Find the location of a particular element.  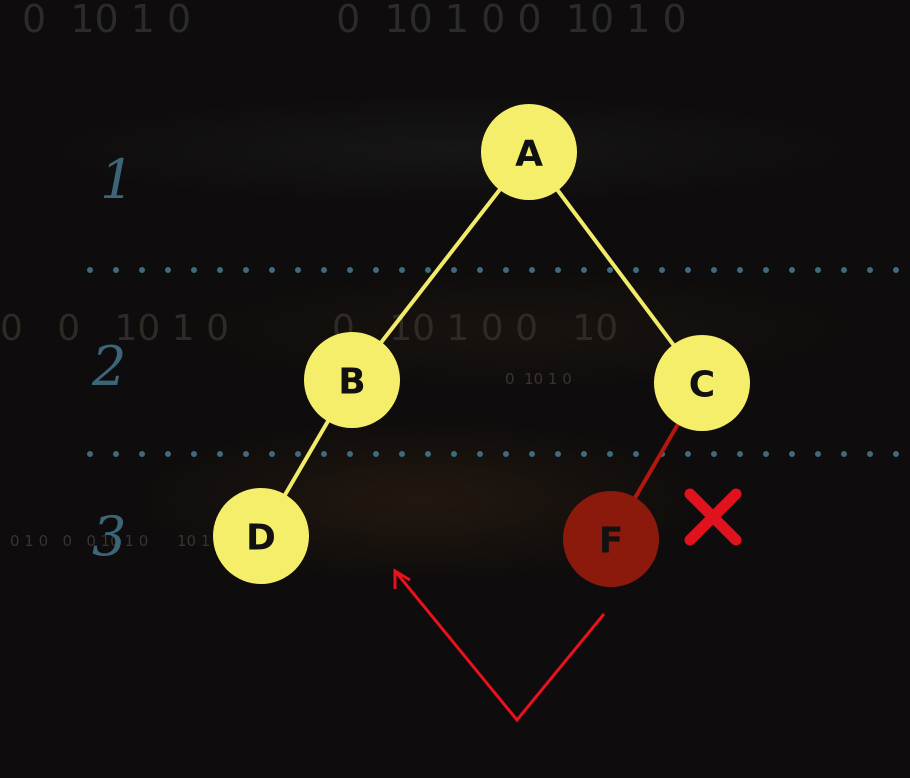

tree-node-d: D is located at coordinates (261, 536).